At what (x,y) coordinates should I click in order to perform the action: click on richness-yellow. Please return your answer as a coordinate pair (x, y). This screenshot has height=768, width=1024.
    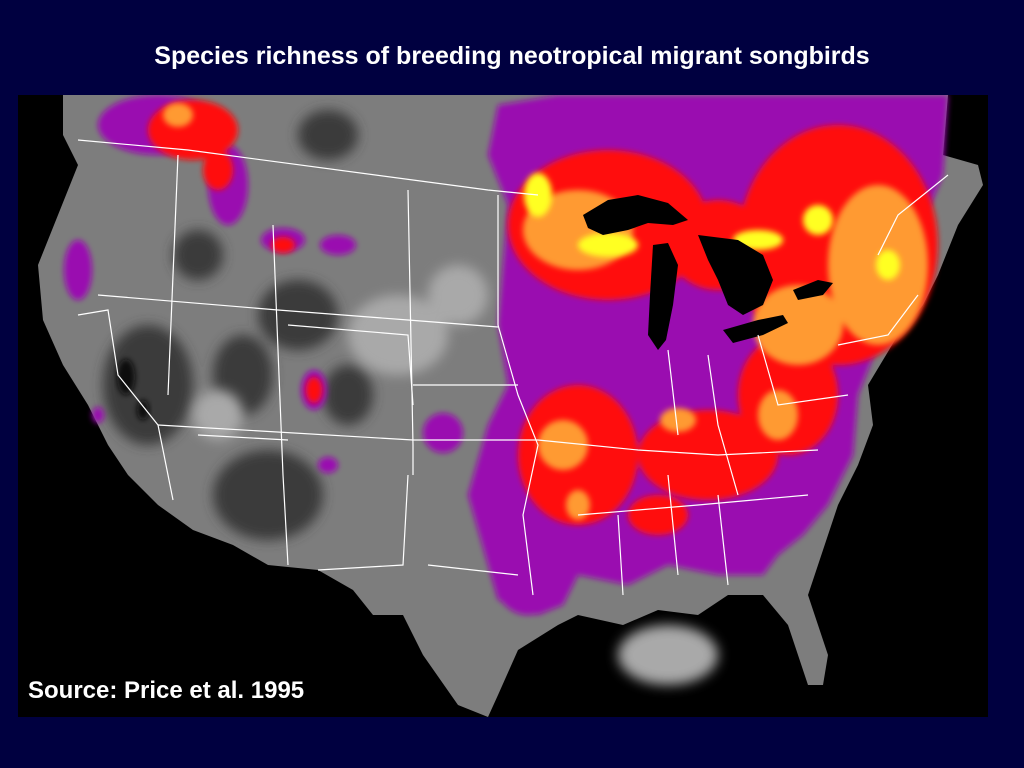
    Looking at the image, I should click on (712, 226).